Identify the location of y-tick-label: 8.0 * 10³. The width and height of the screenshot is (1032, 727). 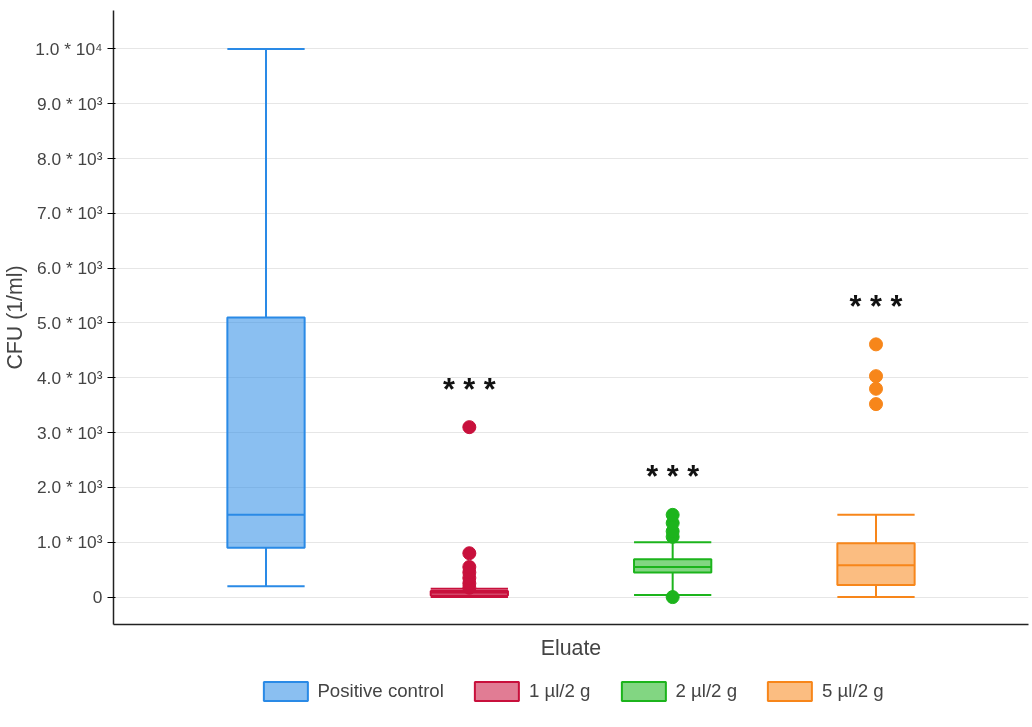
(69, 158).